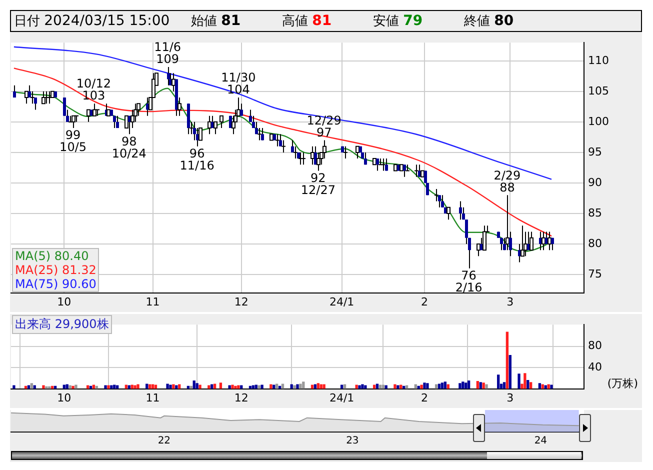  I want to click on text: MA(25) 81.32, so click(55, 269).